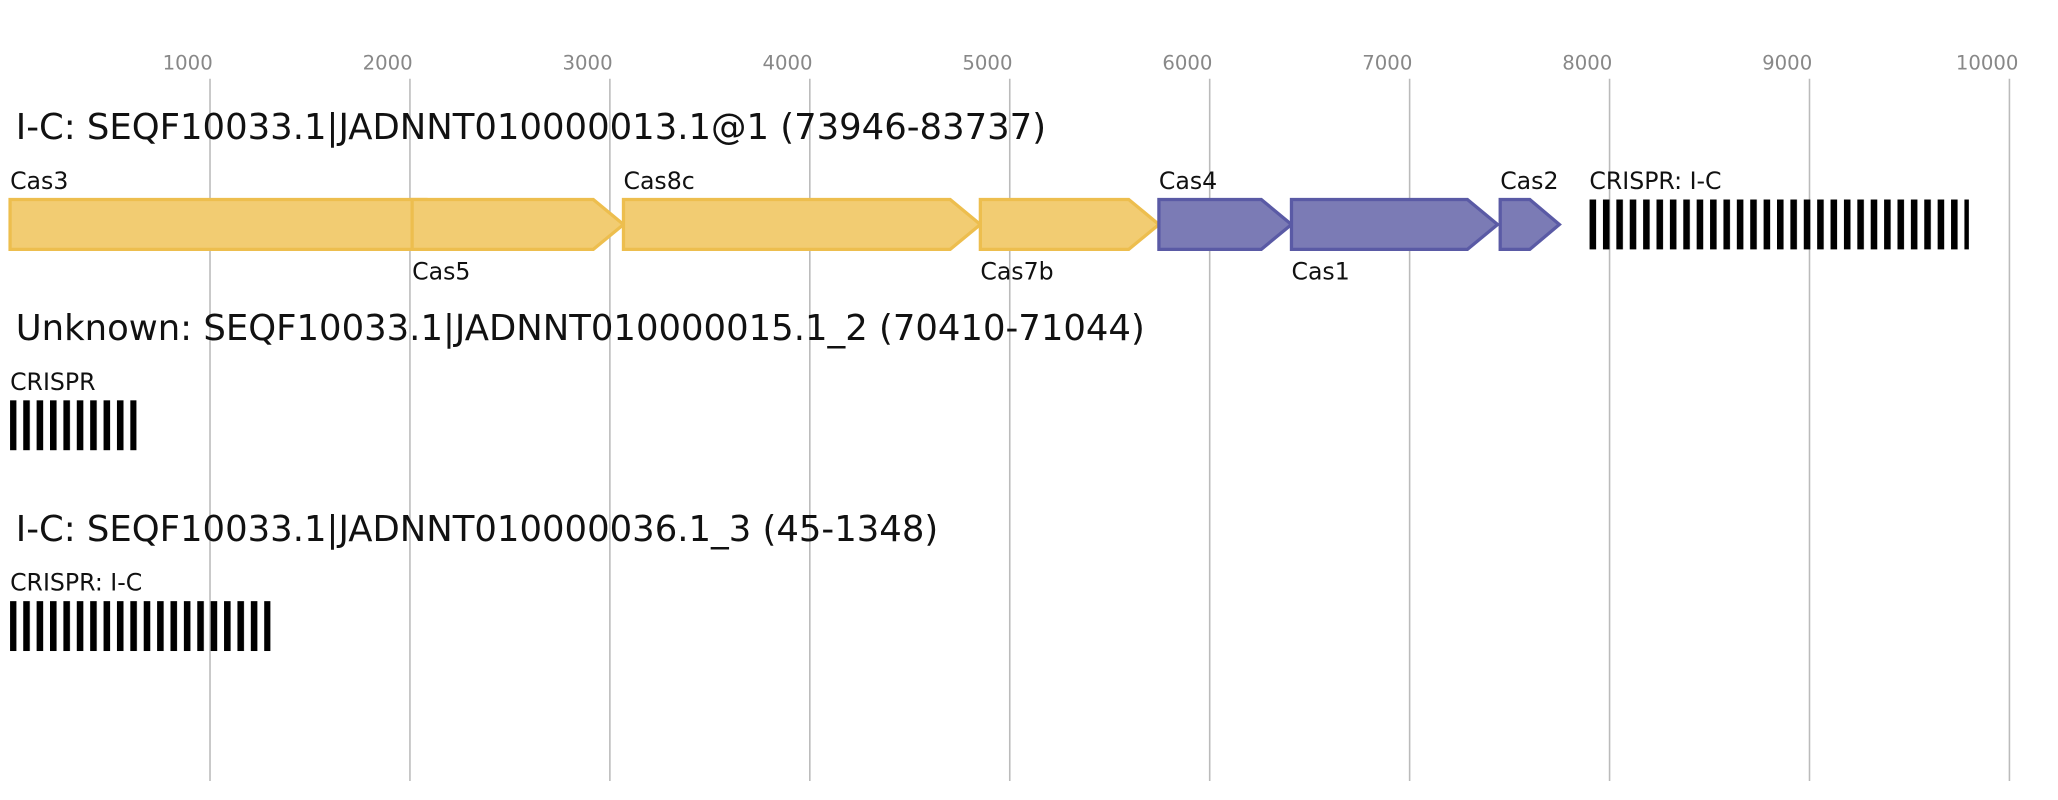 The height and width of the screenshot is (800, 2058). What do you see at coordinates (1016, 272) in the screenshot?
I see `feature-label: Cas7b` at bounding box center [1016, 272].